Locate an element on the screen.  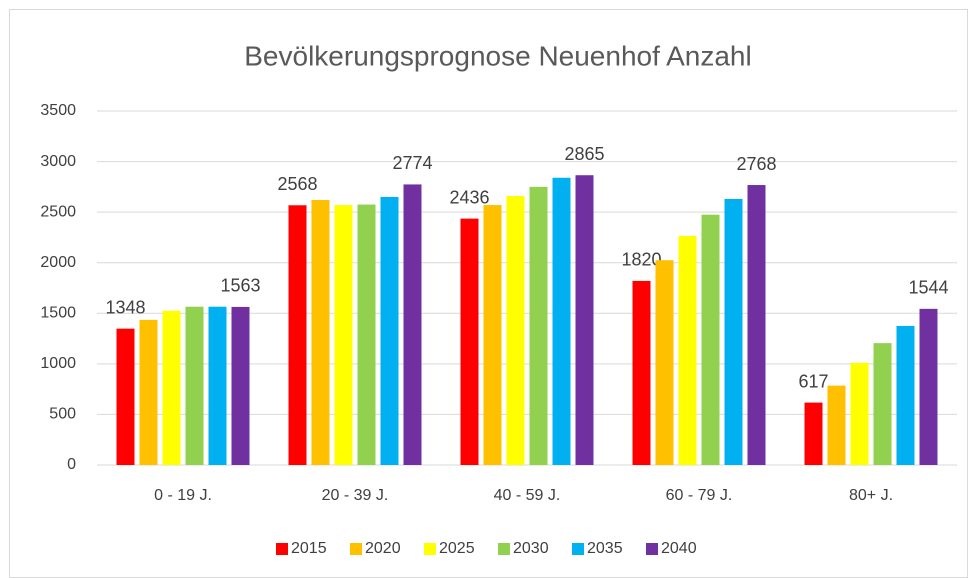
data-label: 1544 is located at coordinates (928, 288).